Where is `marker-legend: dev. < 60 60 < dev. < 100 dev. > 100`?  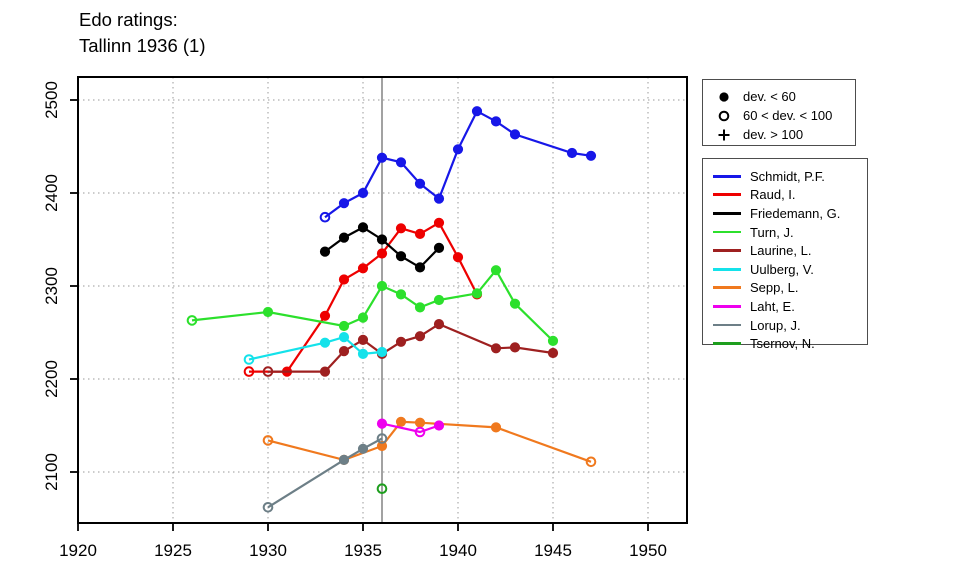 marker-legend: dev. < 60 60 < dev. < 100 dev. > 100 is located at coordinates (779, 112).